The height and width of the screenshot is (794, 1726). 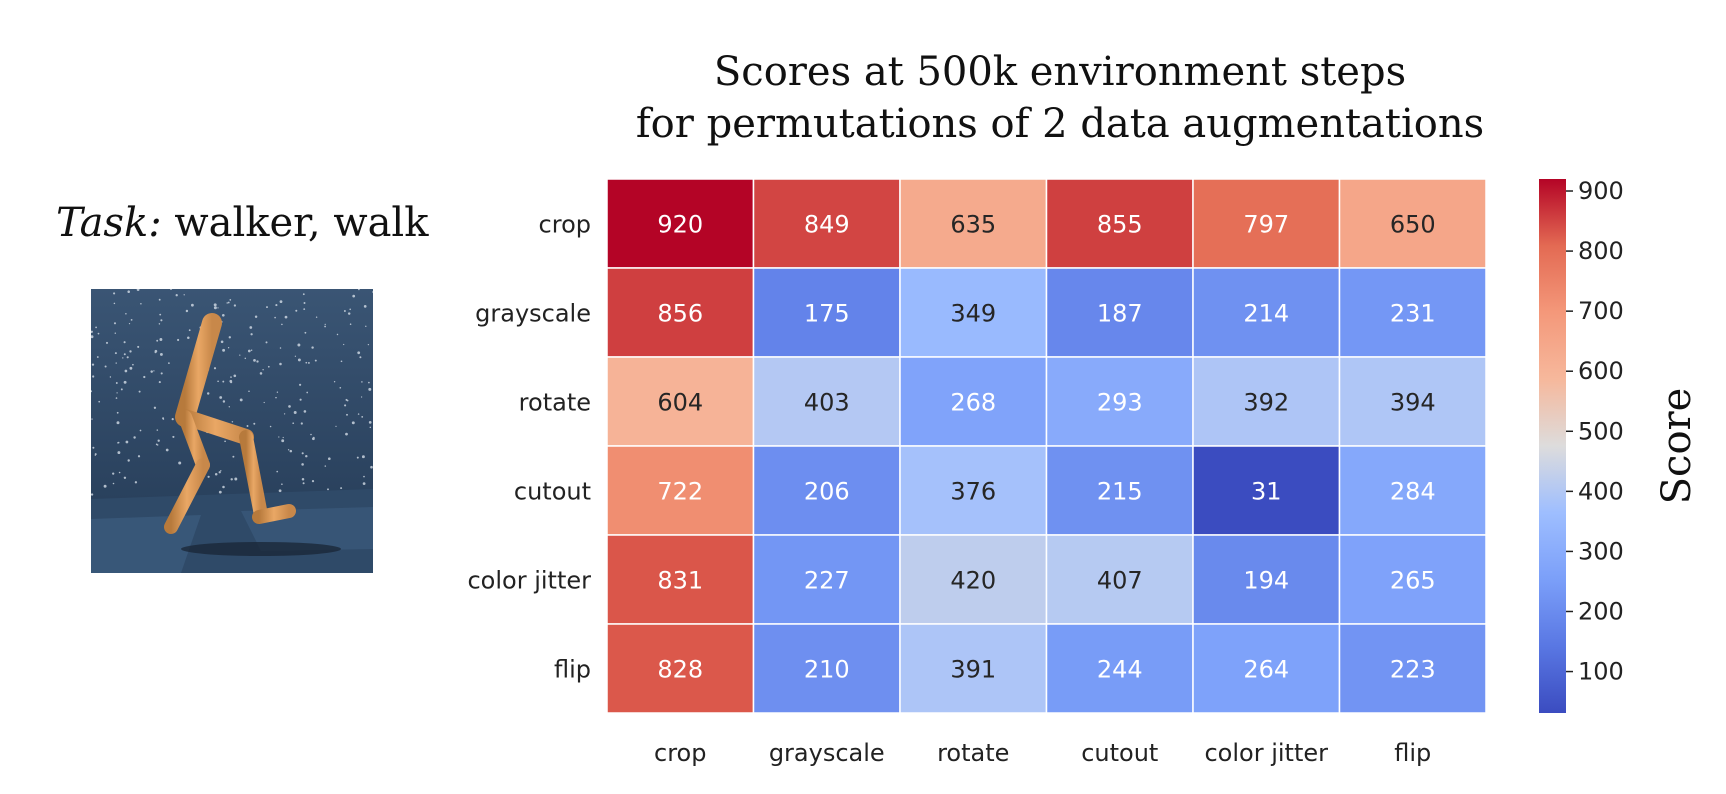 I want to click on cell-value-label: 264, so click(x=1266, y=670).